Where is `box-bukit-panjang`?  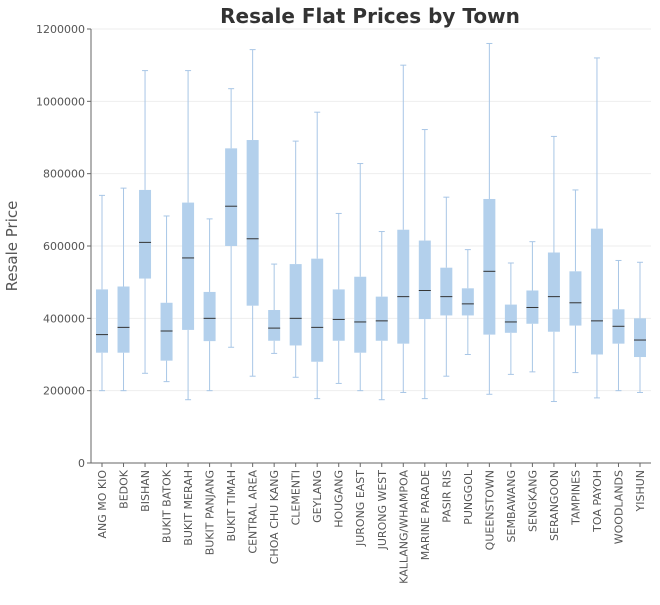
box-bukit-panjang is located at coordinates (209, 305).